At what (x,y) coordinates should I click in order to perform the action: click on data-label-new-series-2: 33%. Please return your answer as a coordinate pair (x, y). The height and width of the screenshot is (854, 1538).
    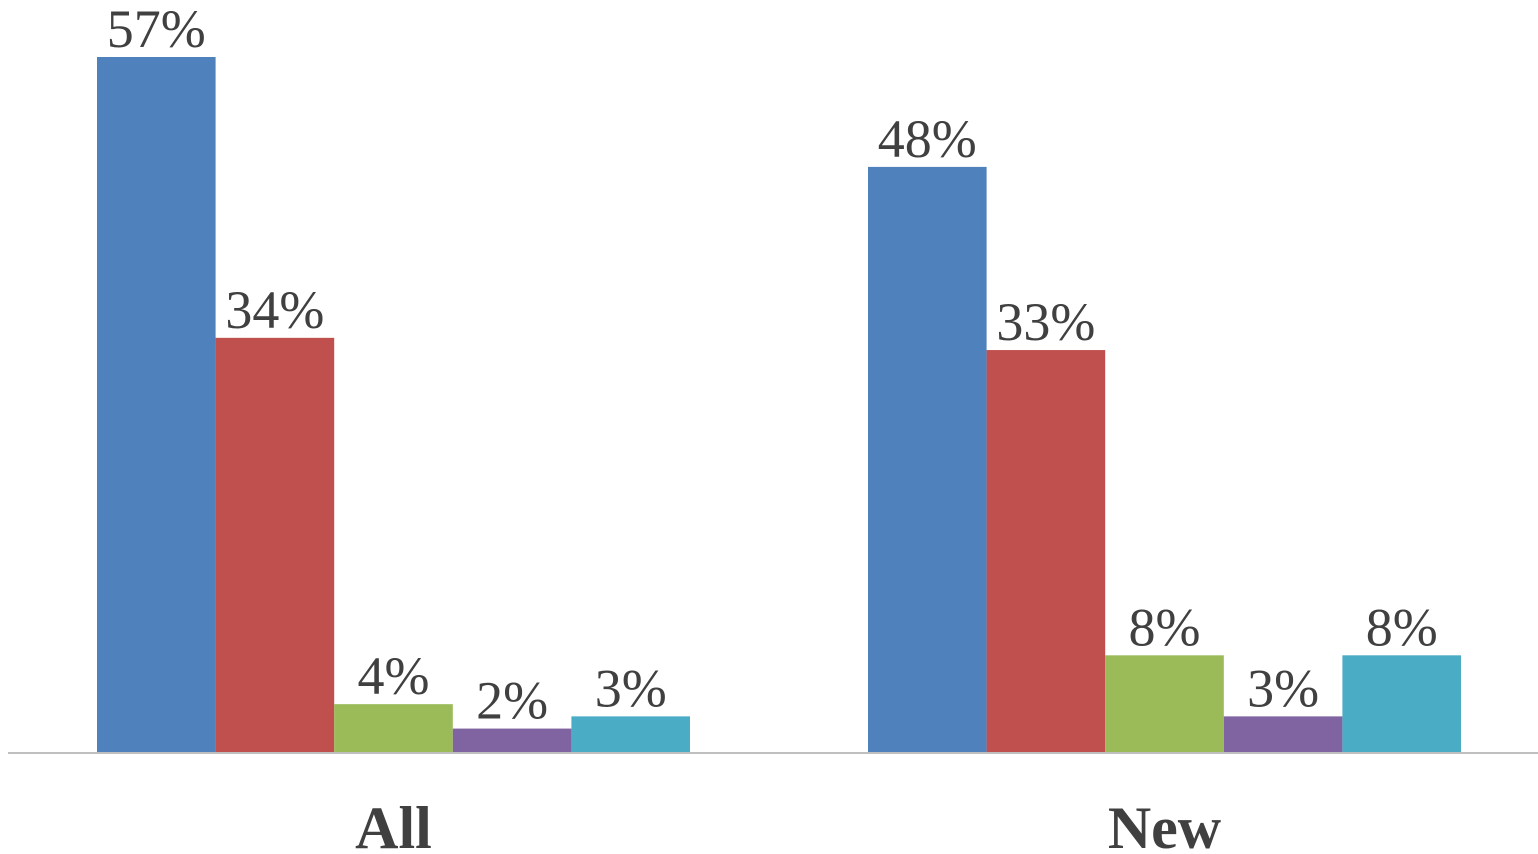
    Looking at the image, I should click on (1045, 322).